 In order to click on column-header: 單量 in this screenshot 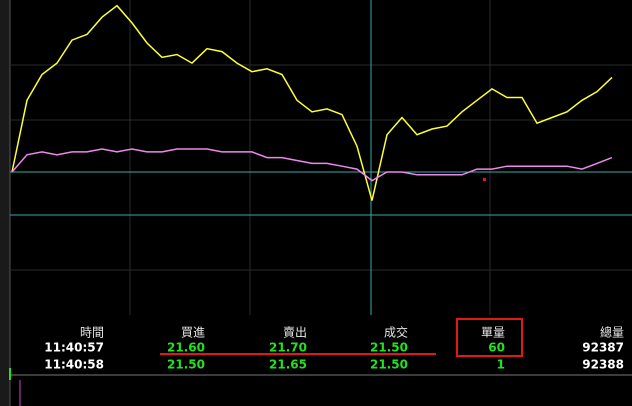, I will do `click(493, 333)`.